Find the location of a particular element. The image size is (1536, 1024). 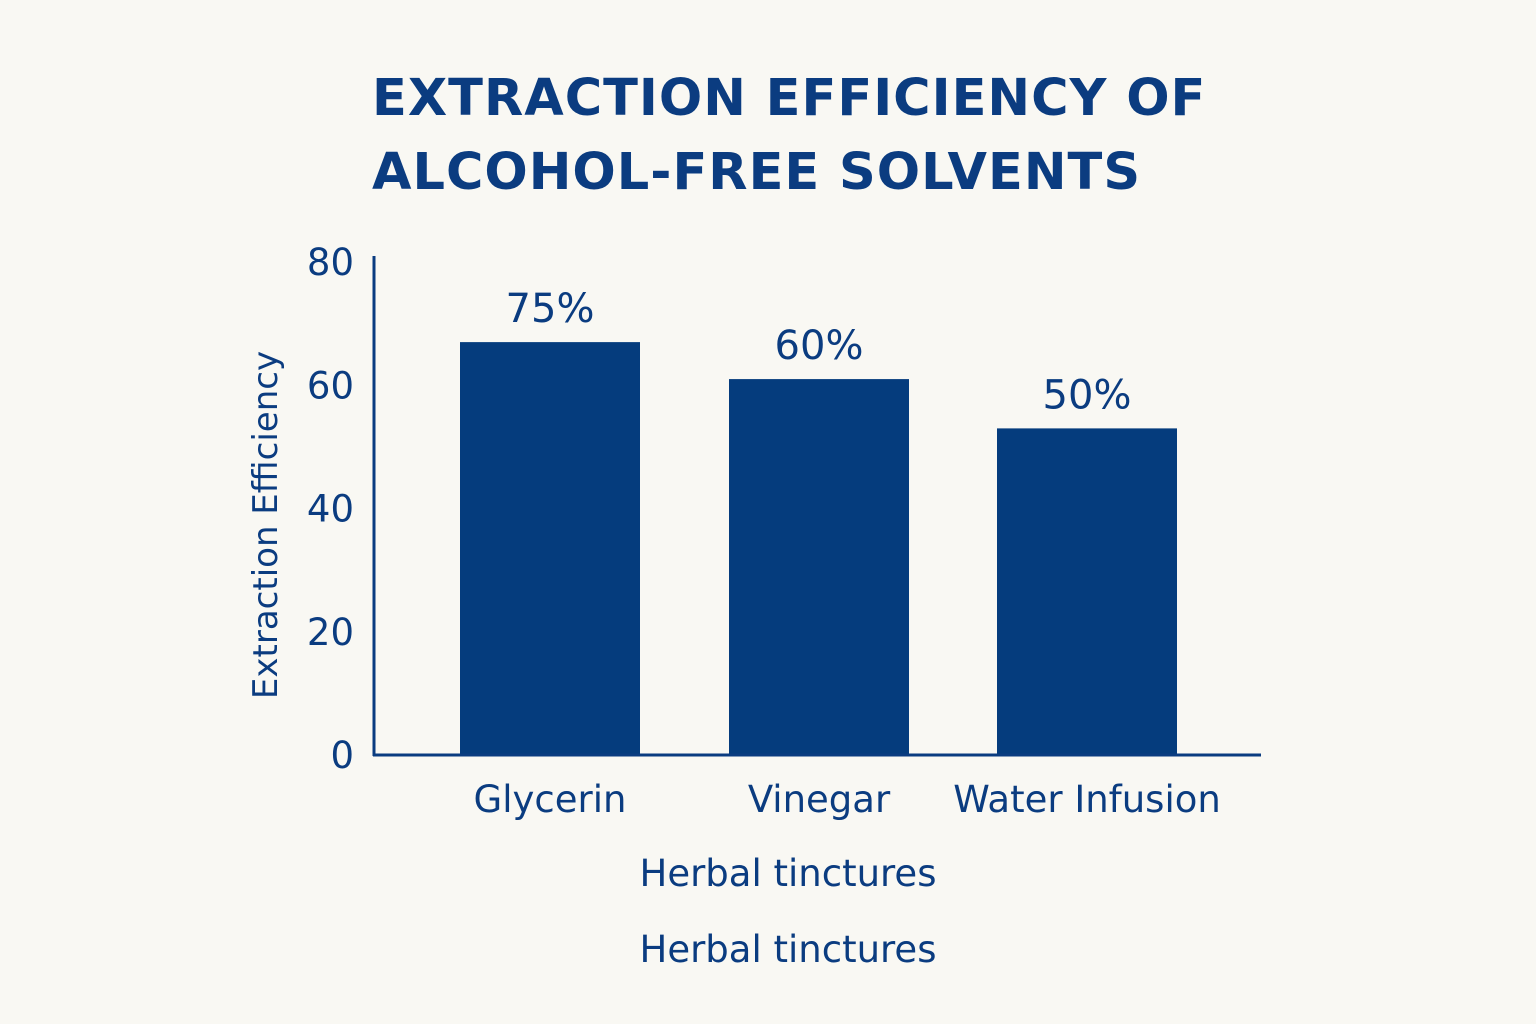

y-tick-label-0: 0 is located at coordinates (342, 755).